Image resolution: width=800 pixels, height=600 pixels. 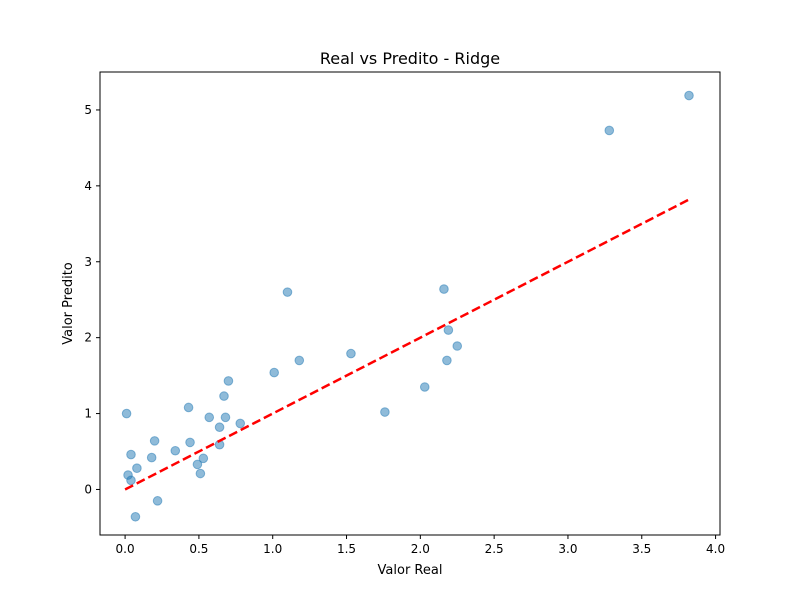 What do you see at coordinates (420, 549) in the screenshot?
I see `x-tick-label: 2.0` at bounding box center [420, 549].